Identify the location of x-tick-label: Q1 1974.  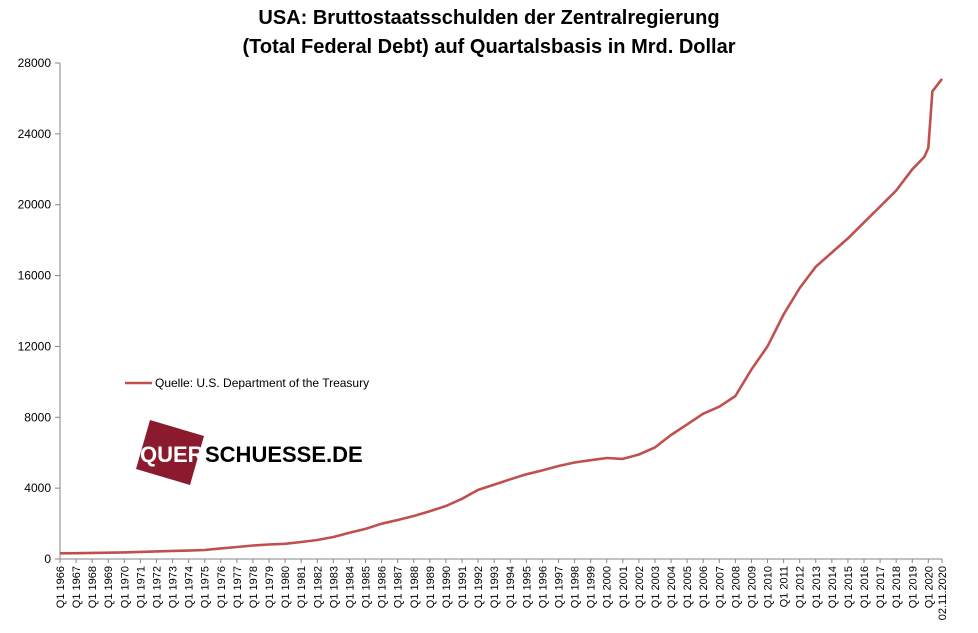
(190, 587).